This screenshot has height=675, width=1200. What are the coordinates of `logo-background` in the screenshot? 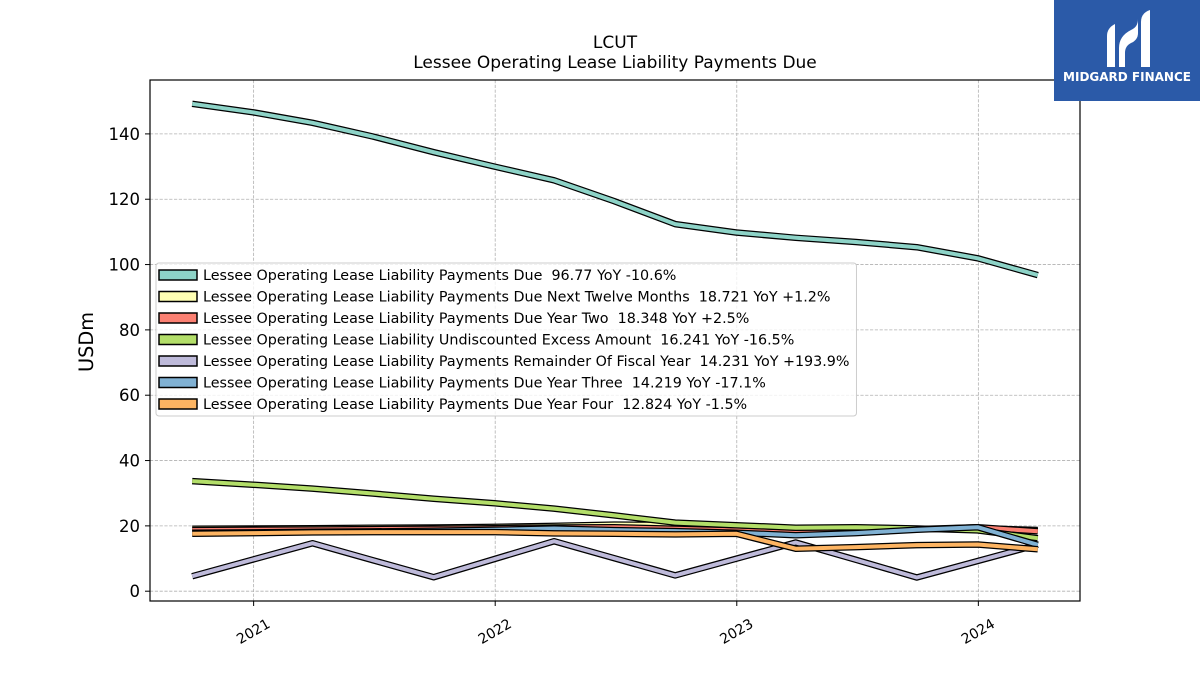 It's located at (1127, 50).